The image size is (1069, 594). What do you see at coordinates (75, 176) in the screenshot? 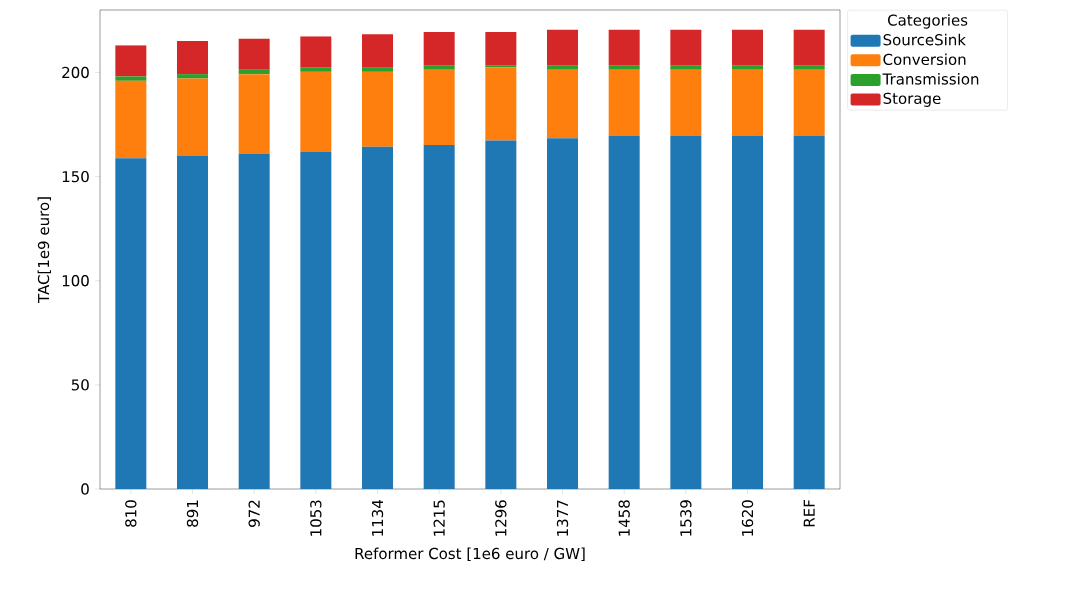
I see `y-tick-label: 150` at bounding box center [75, 176].